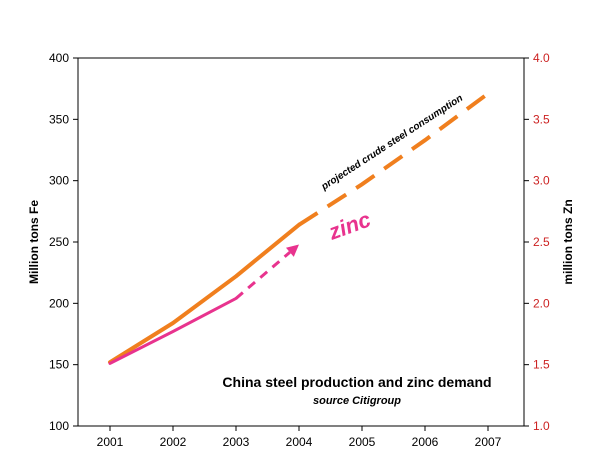 The width and height of the screenshot is (598, 459). What do you see at coordinates (357, 401) in the screenshot?
I see `chart-subtitle: source Citigroup` at bounding box center [357, 401].